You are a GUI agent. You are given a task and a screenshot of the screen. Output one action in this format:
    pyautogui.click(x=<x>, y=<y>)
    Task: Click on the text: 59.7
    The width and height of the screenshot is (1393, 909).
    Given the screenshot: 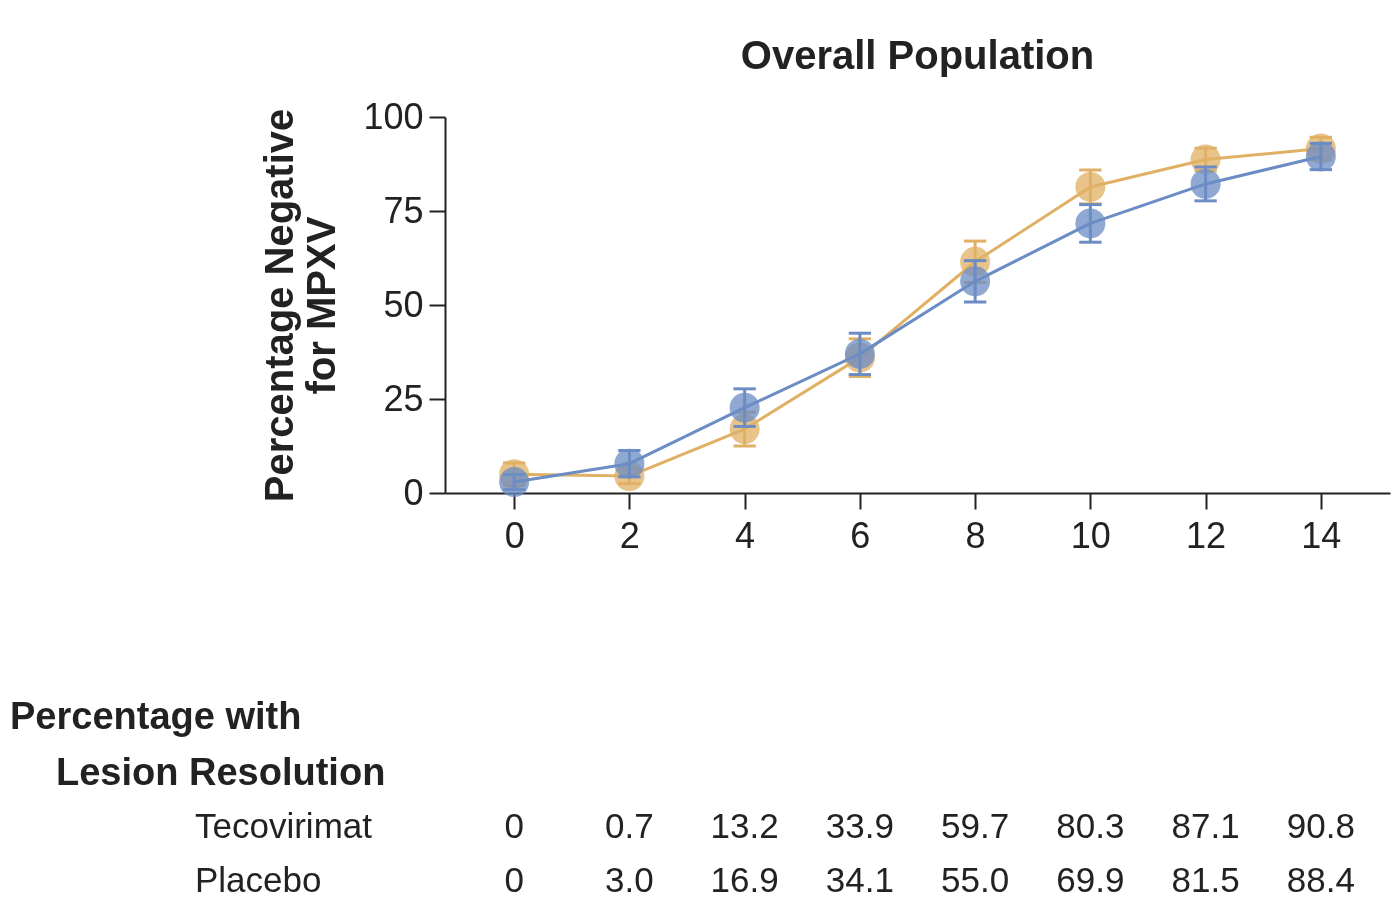 What is the action you would take?
    pyautogui.click(x=975, y=826)
    